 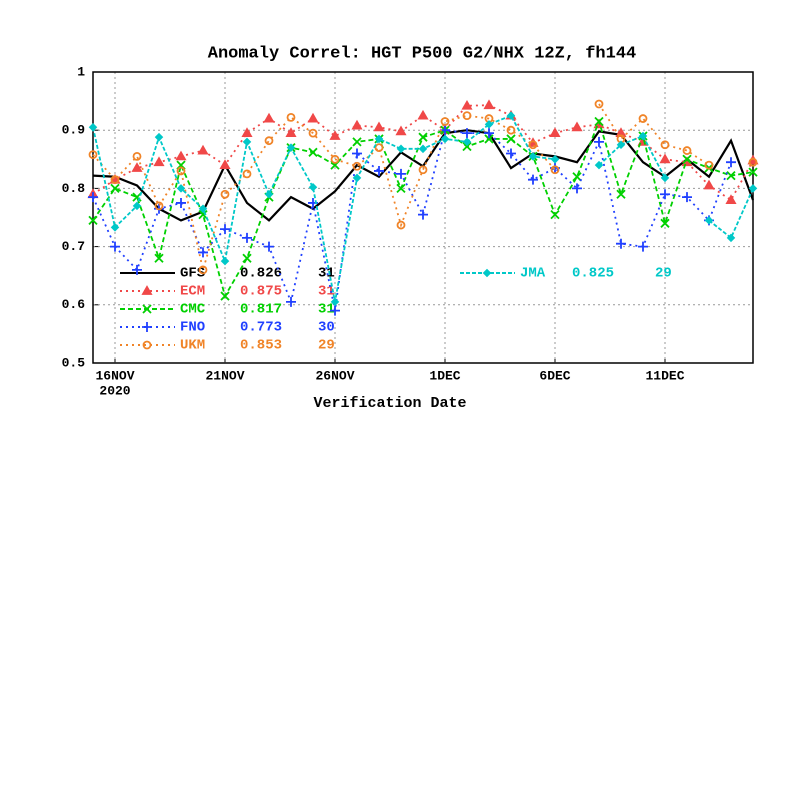 What do you see at coordinates (74, 304) in the screenshot?
I see `y-tick-label: 0.6` at bounding box center [74, 304].